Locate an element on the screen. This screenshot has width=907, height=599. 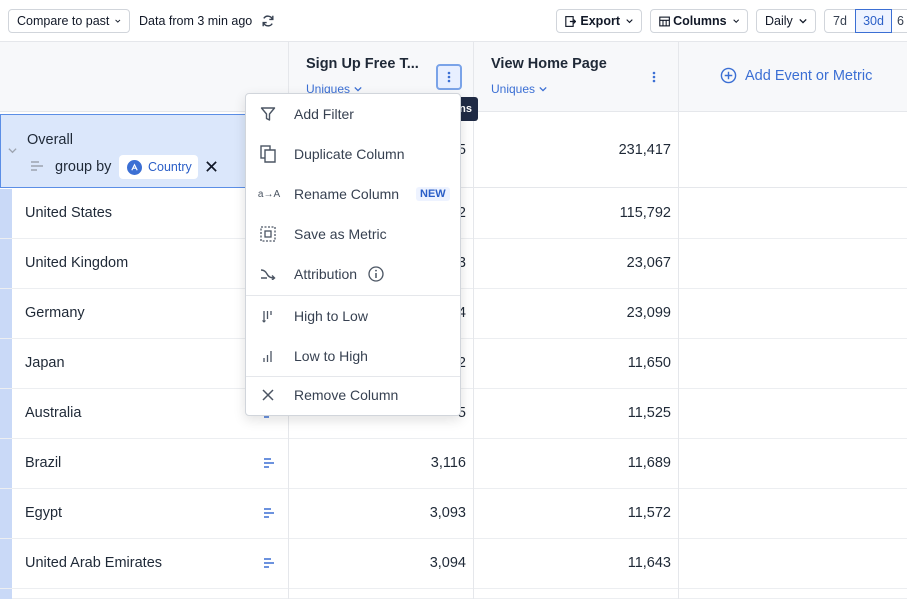
export-button: Export is located at coordinates (599, 21).